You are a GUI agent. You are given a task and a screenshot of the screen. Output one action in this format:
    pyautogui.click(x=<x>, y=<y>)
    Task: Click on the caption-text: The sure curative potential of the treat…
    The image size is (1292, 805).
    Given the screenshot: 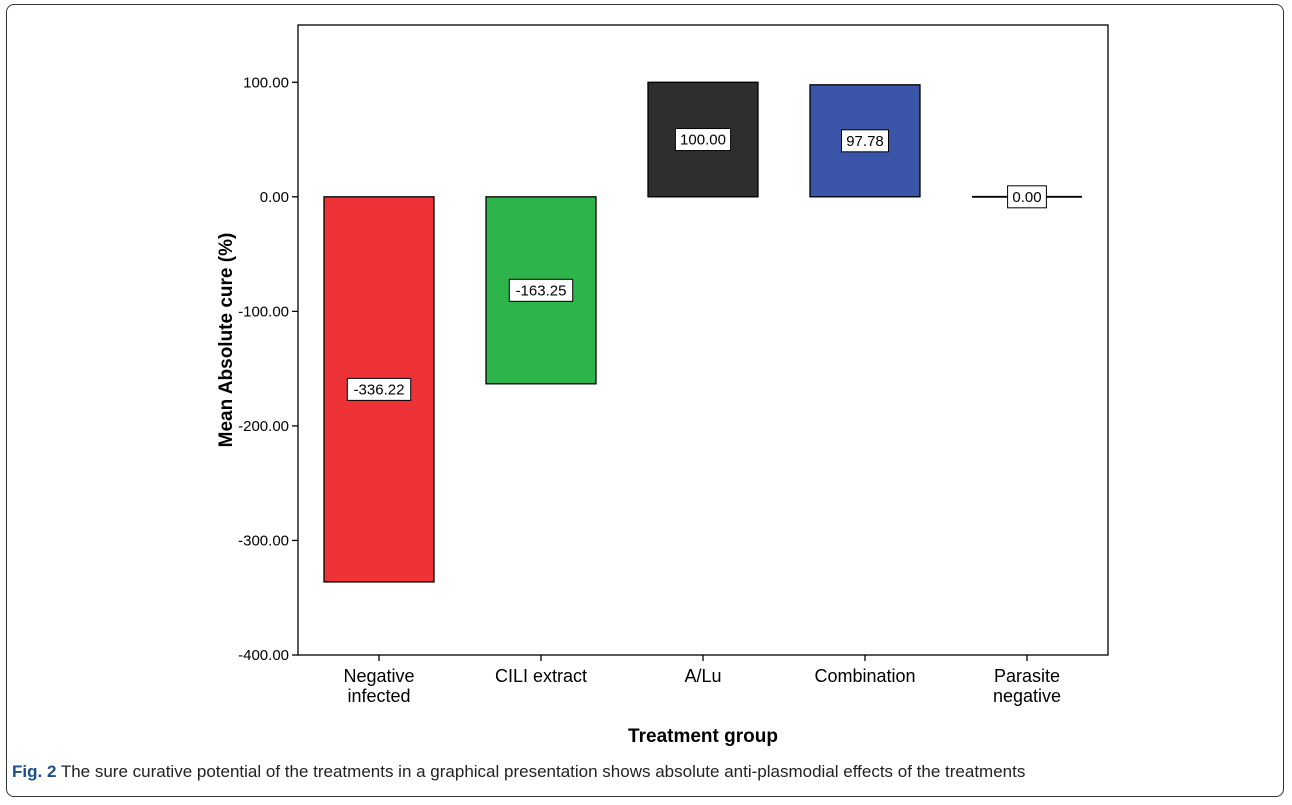 What is the action you would take?
    pyautogui.click(x=543, y=771)
    